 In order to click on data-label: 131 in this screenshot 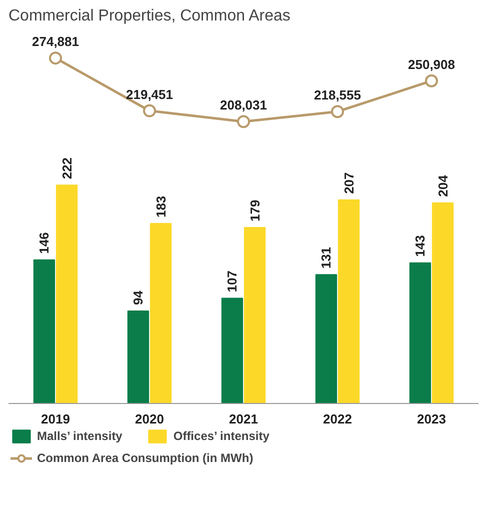, I will do `click(326, 257)`.